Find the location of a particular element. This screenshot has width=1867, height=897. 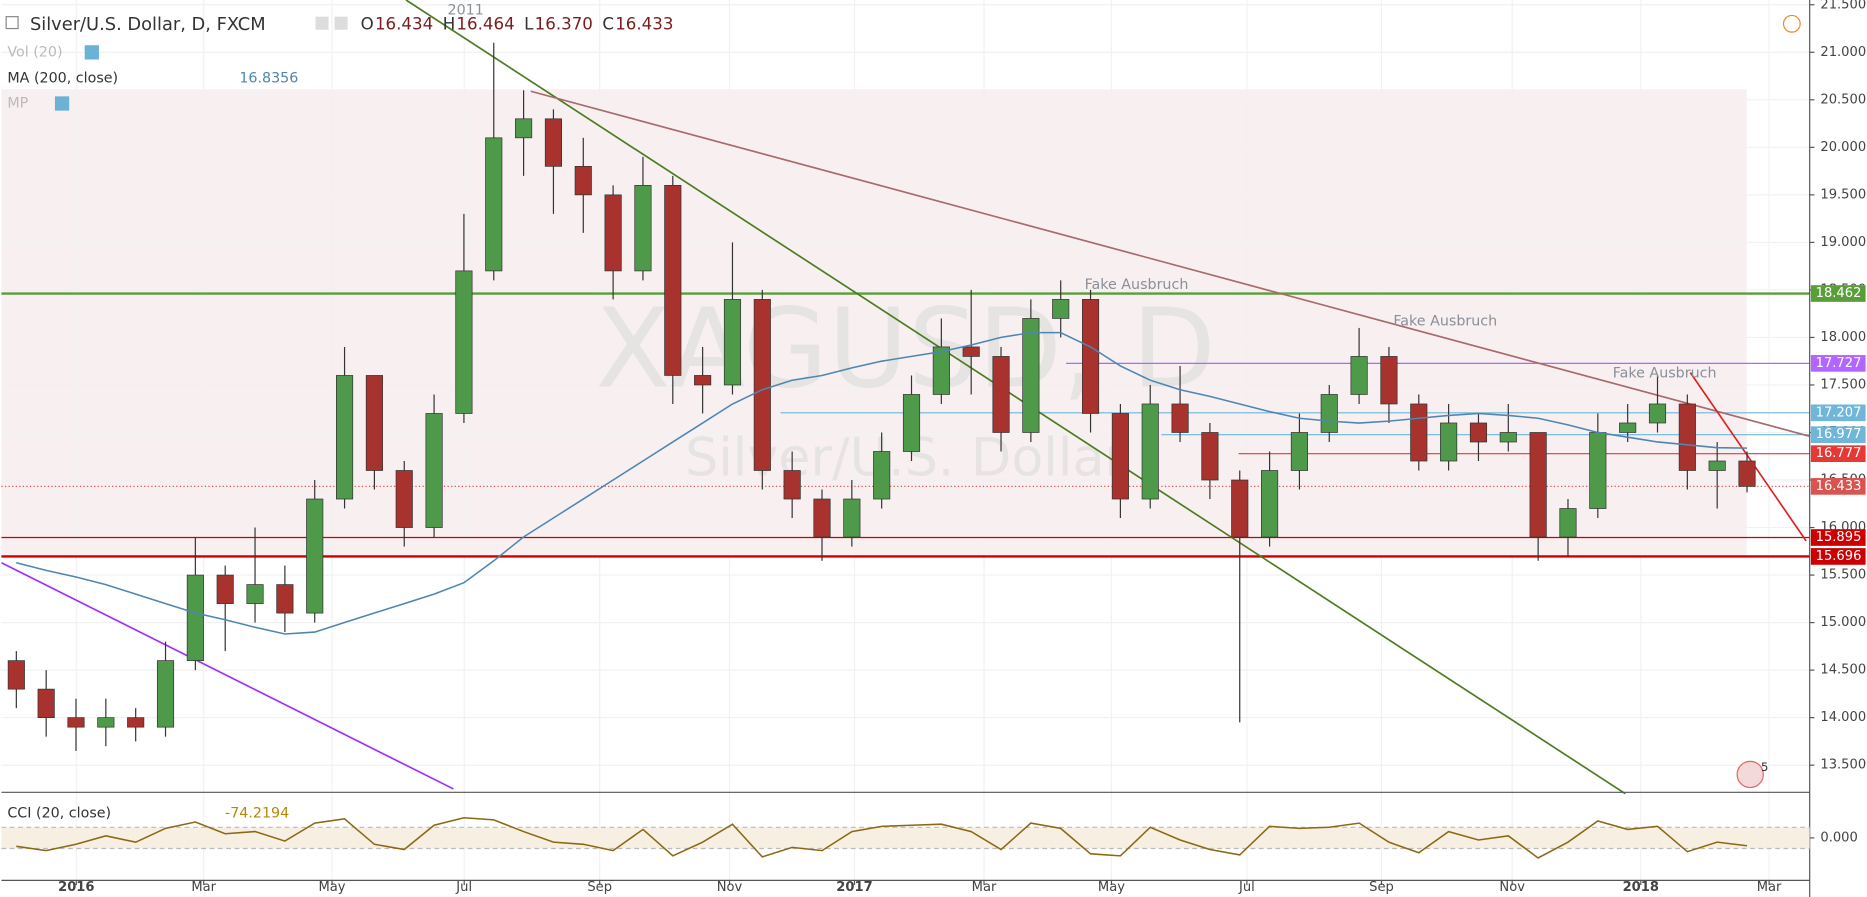

ohlc-value: 16.433 is located at coordinates (644, 23).